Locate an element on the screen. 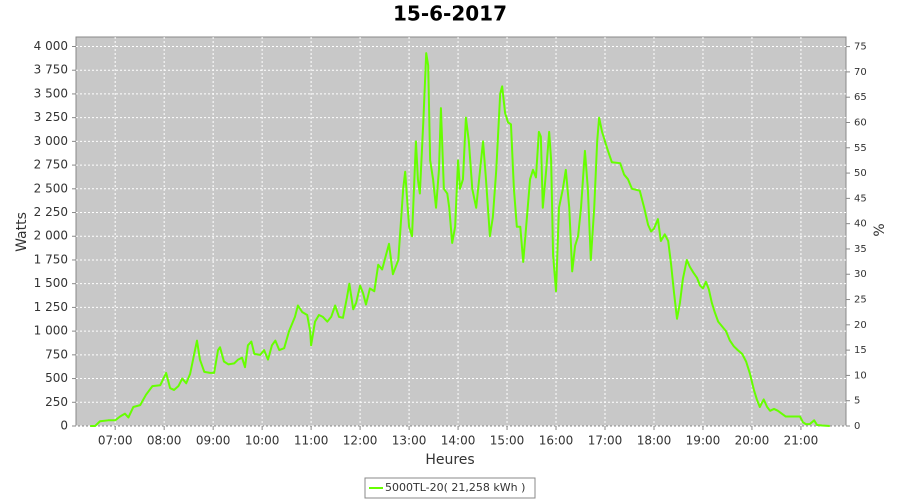 This screenshot has width=900, height=500. x-tick-label: 11:00 is located at coordinates (311, 441).